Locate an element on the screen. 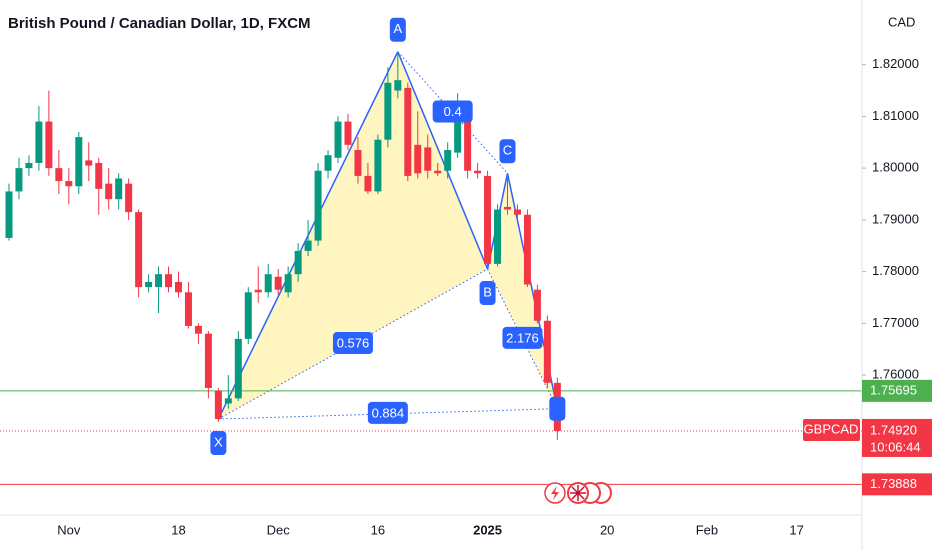 This screenshot has height=550, width=932. y-tick-label: 1.80000 is located at coordinates (895, 167).